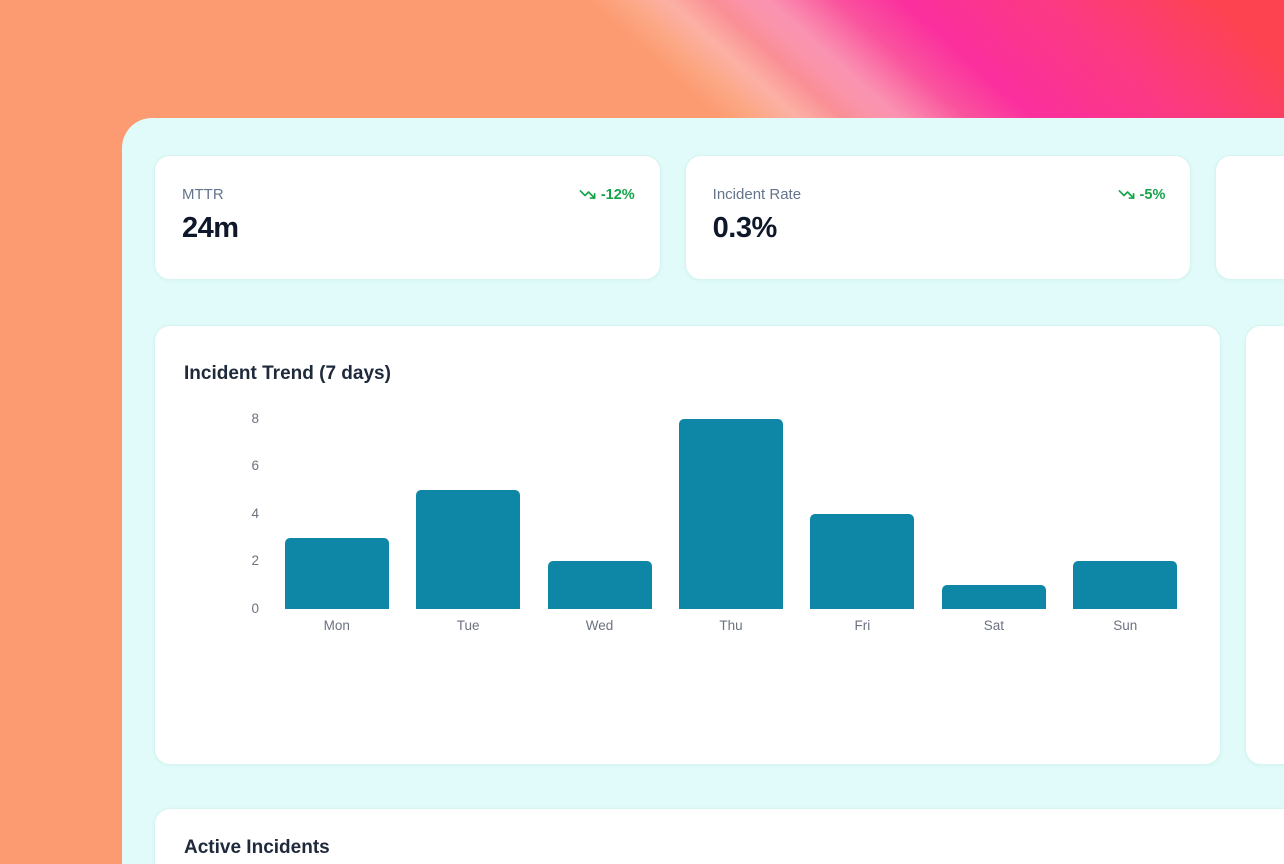 The width and height of the screenshot is (1284, 864). I want to click on side-card-partial, so click(1264, 545).